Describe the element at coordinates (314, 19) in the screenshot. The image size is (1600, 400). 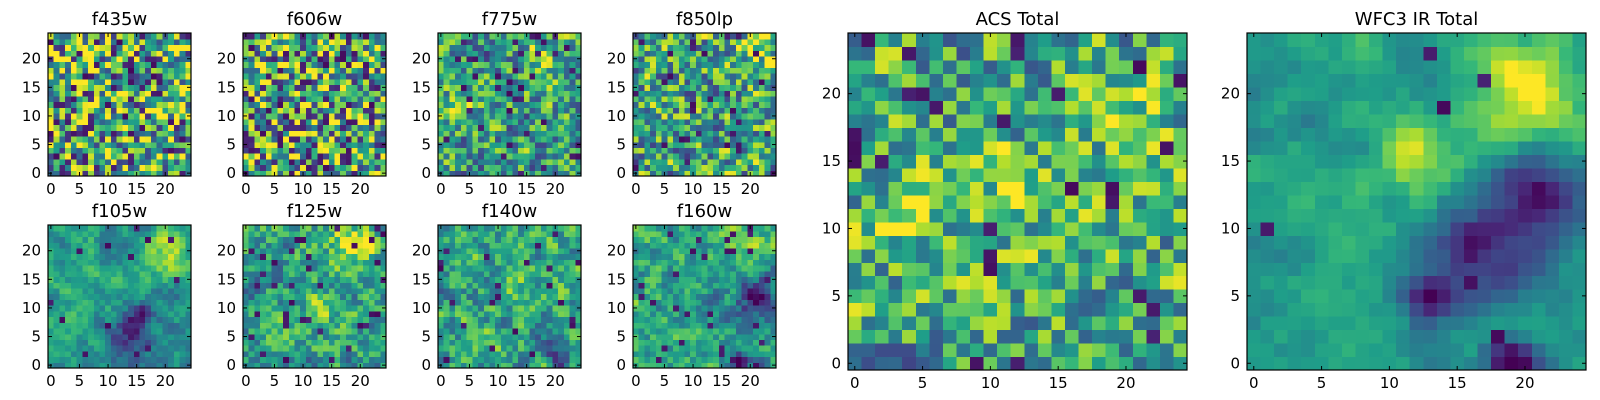
I see `chart-title: f606w` at that location.